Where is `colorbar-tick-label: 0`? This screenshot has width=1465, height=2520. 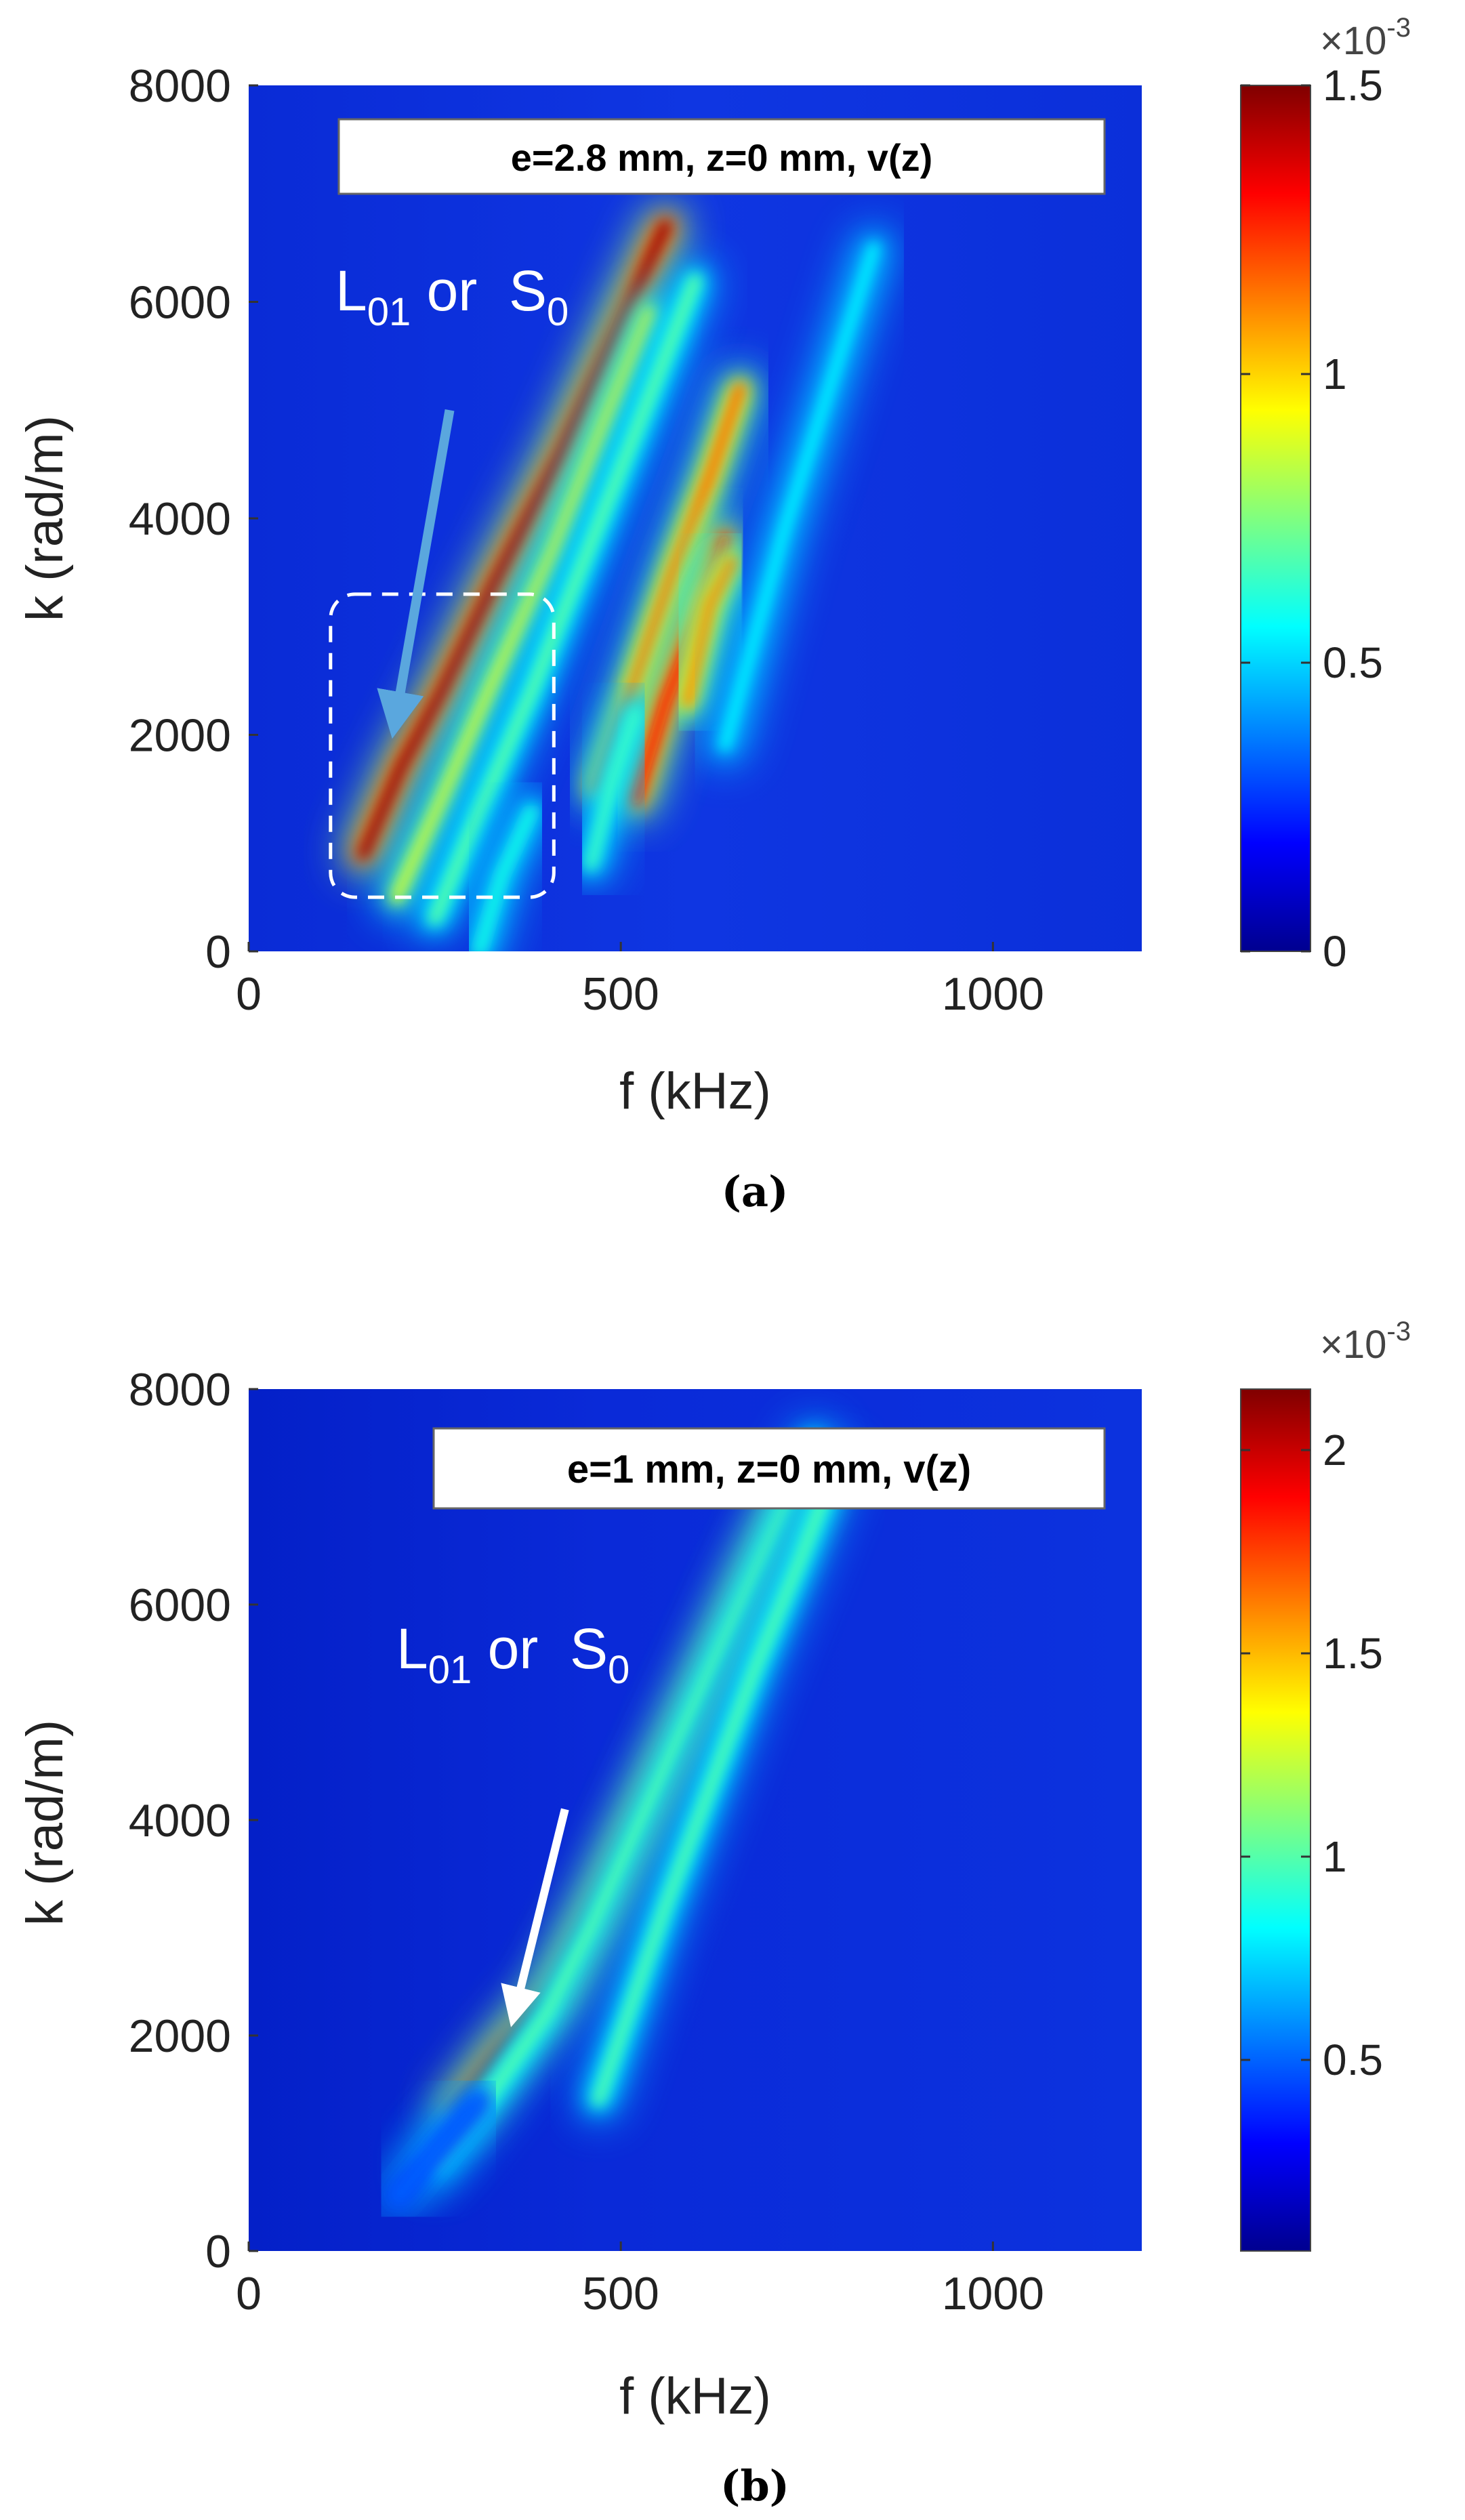
colorbar-tick-label: 0 is located at coordinates (1335, 952).